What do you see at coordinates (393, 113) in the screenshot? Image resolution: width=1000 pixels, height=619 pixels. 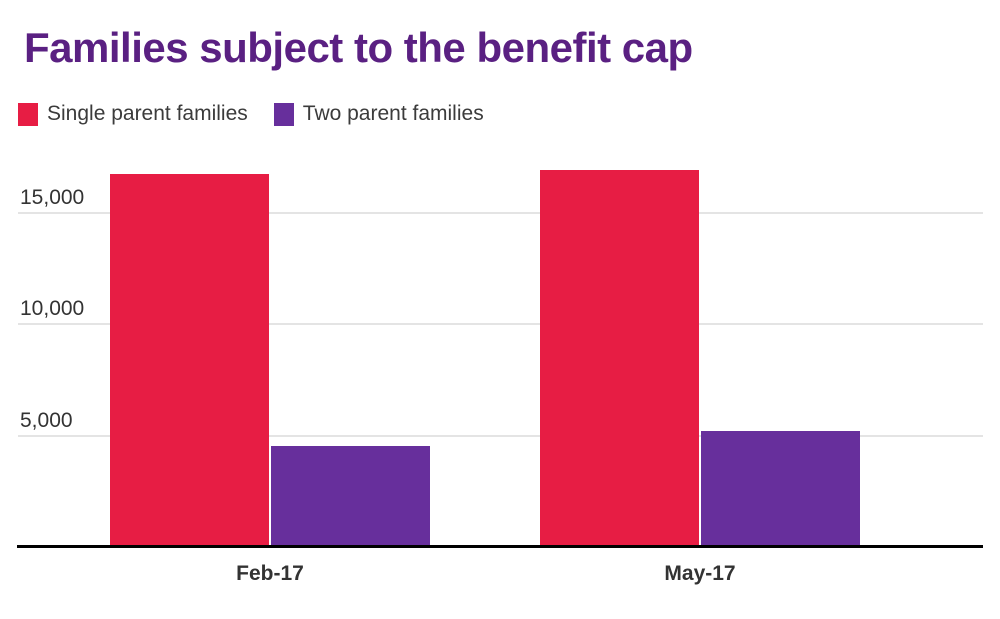 I see `legend-label: Two parent families` at bounding box center [393, 113].